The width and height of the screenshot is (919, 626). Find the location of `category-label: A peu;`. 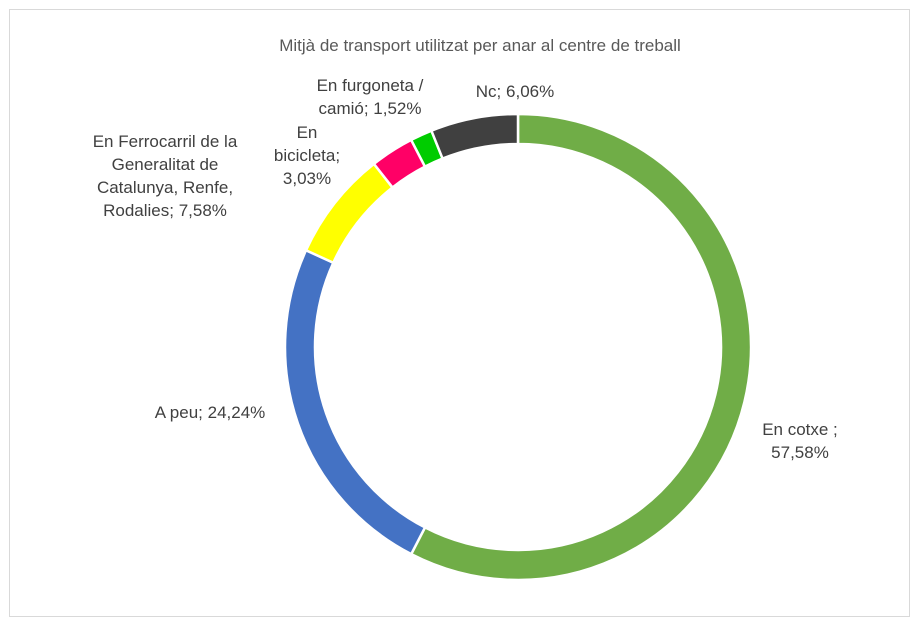

category-label: A peu; is located at coordinates (178, 412).